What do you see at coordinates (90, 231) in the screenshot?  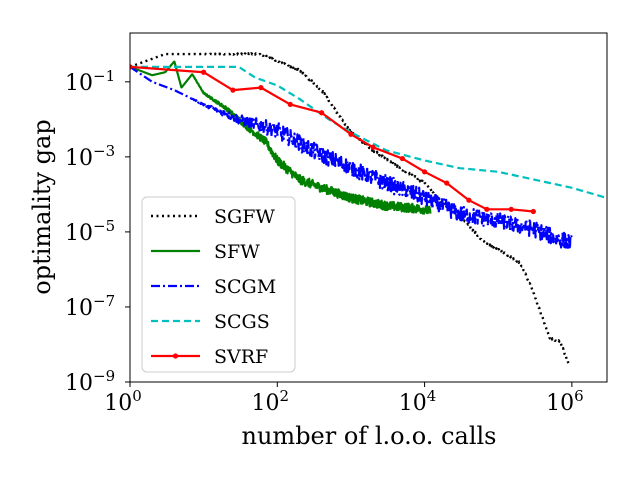 I see `y-tick-label: 10⁻⁵` at bounding box center [90, 231].